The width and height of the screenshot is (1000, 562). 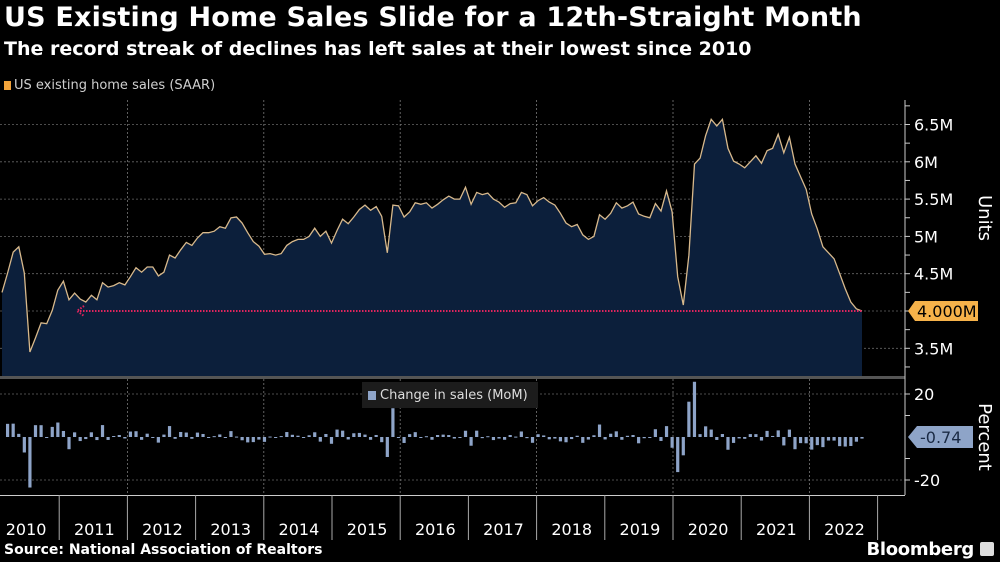 I want to click on y-tick-label: 6.5M, so click(x=933, y=125).